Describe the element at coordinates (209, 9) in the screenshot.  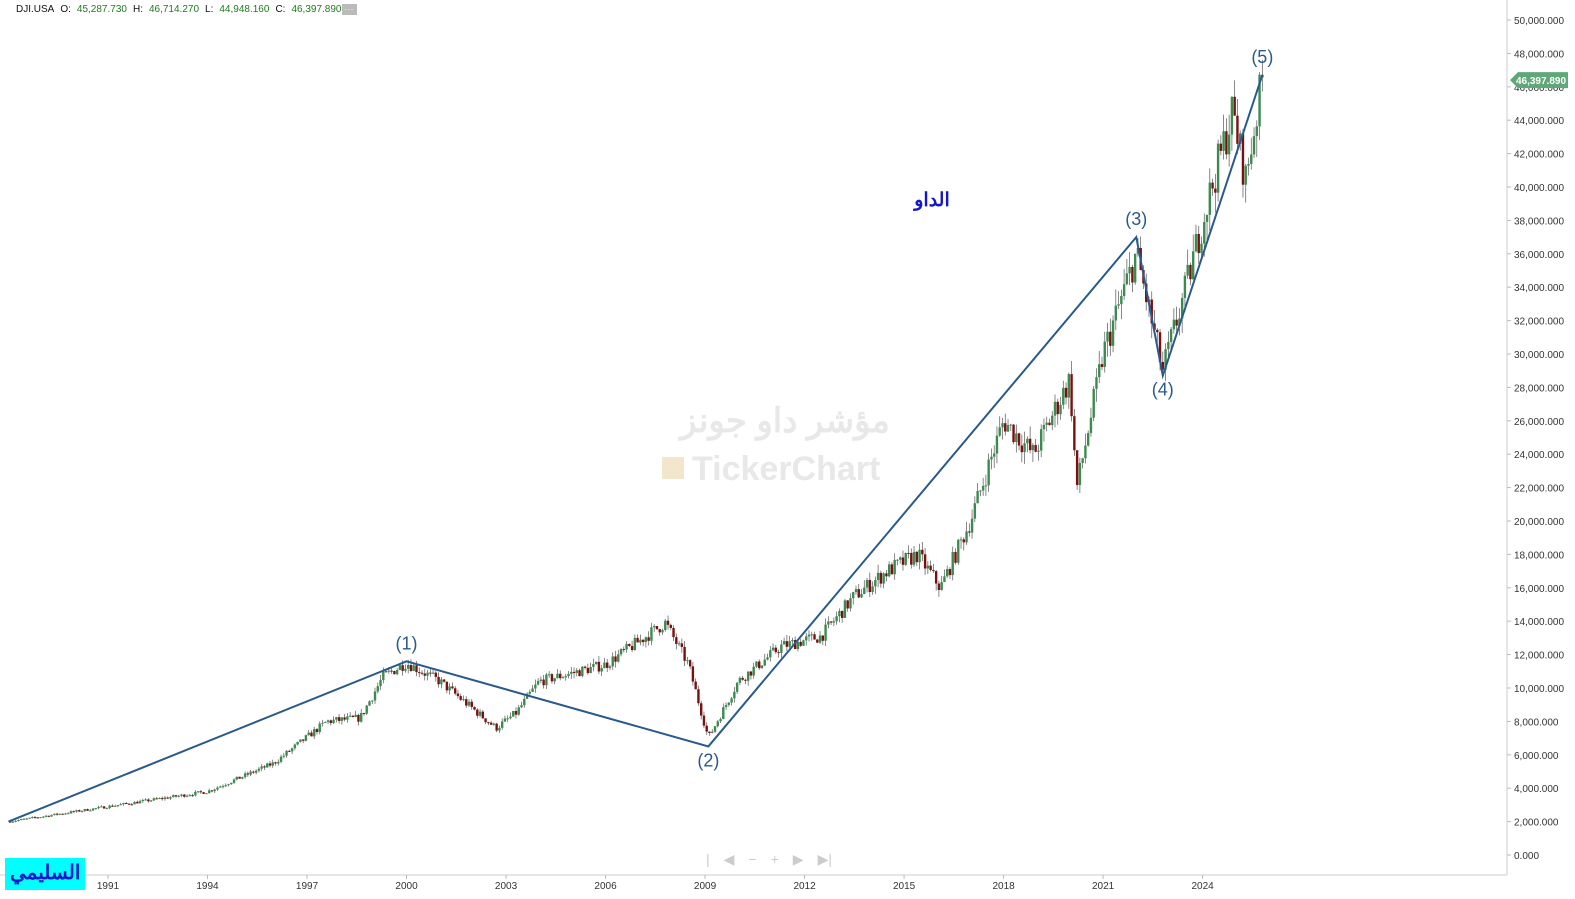
I see `low-label: L:` at that location.